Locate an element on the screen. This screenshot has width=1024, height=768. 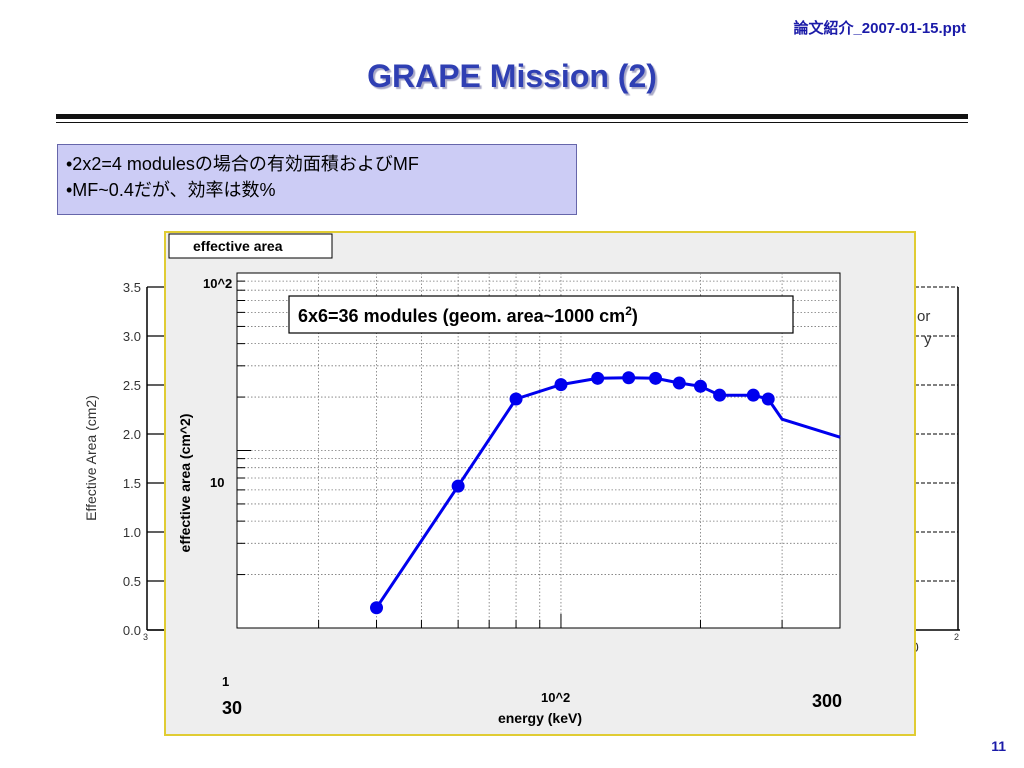
bg-partial-text: or is located at coordinates (923, 316).